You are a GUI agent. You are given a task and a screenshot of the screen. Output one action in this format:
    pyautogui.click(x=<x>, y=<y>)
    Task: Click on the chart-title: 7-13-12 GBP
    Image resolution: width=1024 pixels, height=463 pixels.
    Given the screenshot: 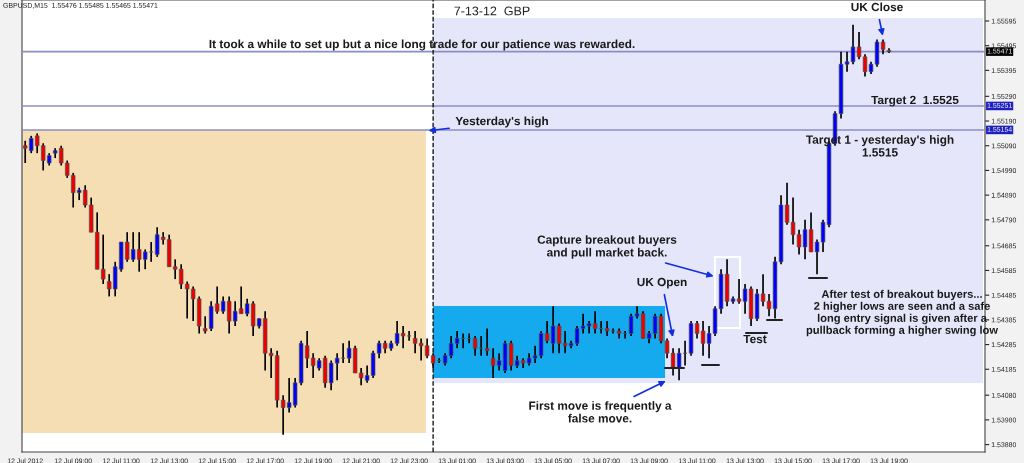 What is the action you would take?
    pyautogui.click(x=492, y=11)
    